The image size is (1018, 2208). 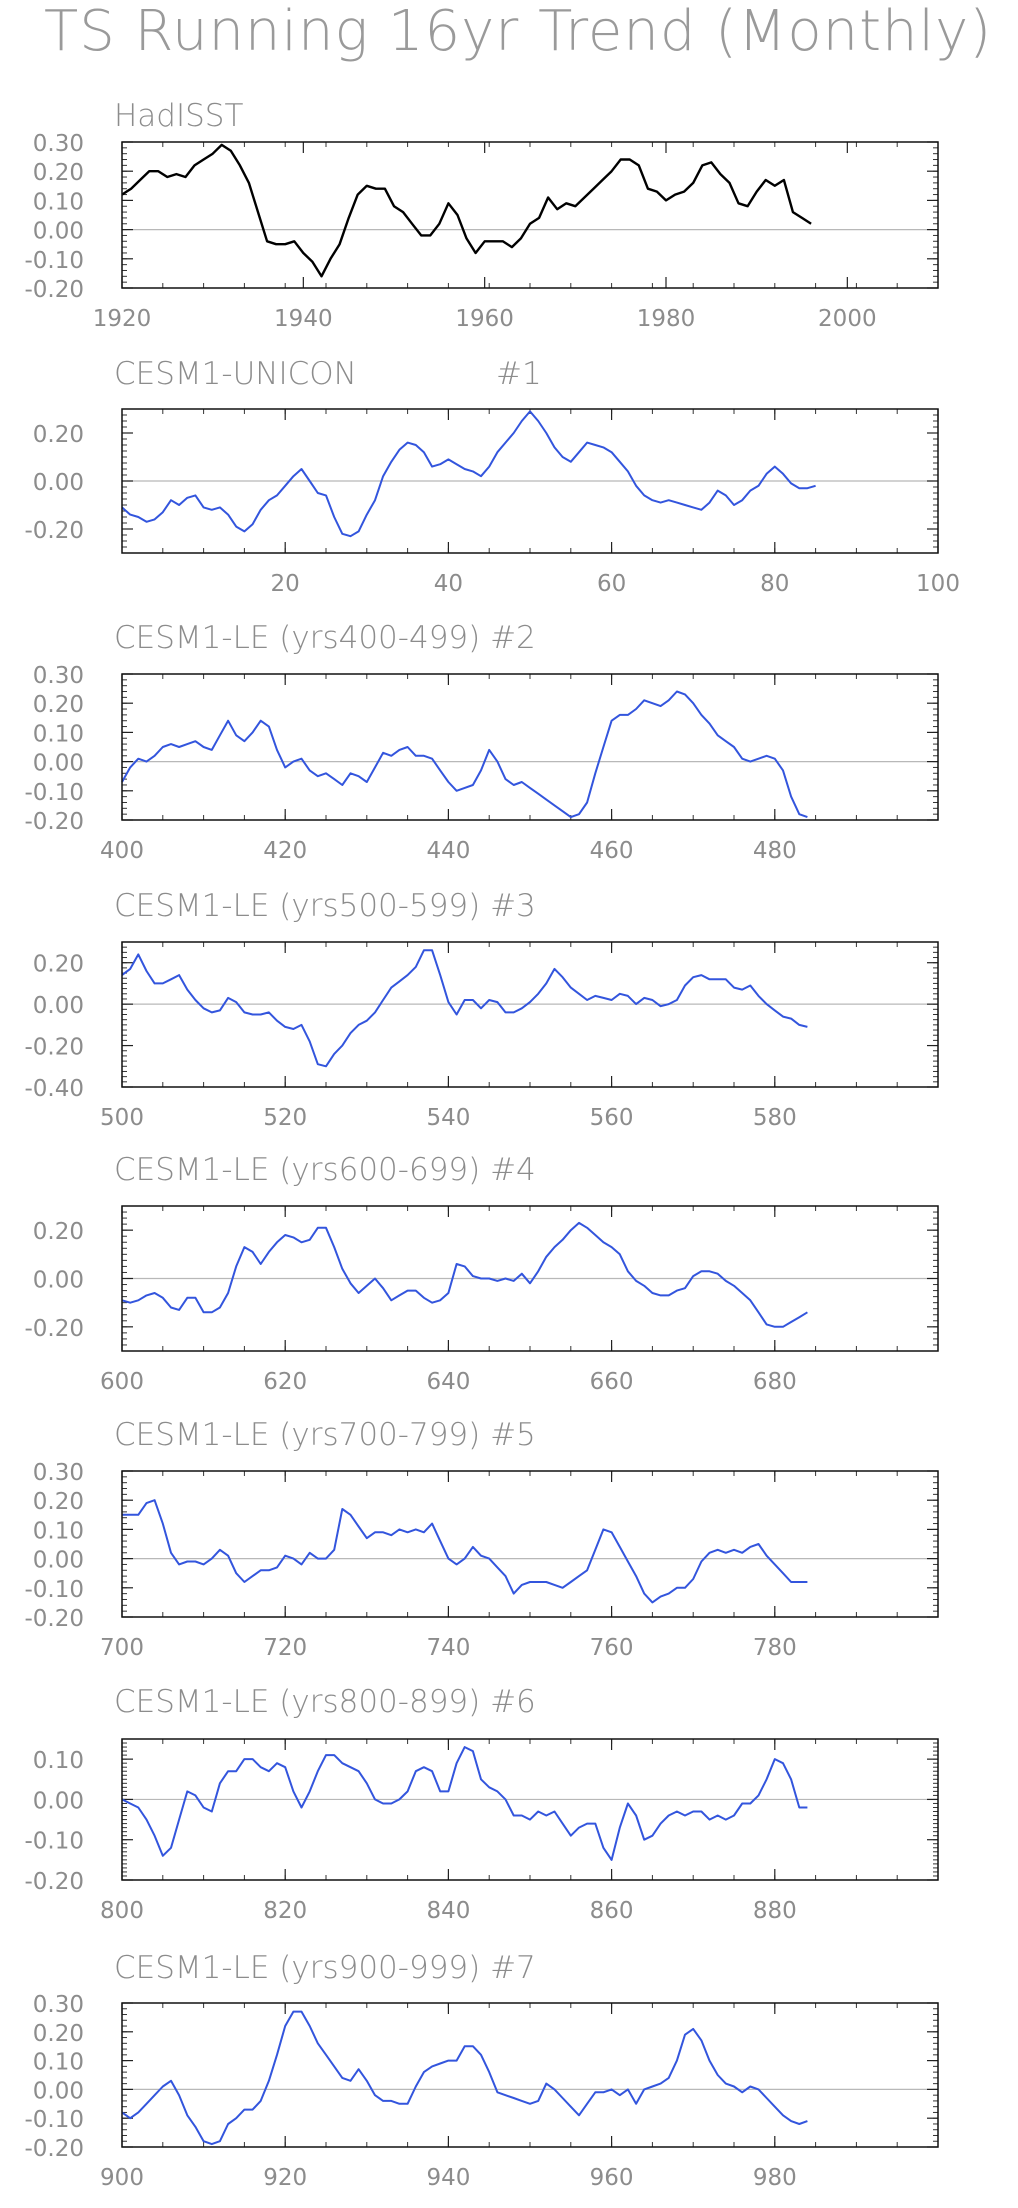 What do you see at coordinates (612, 2178) in the screenshot?
I see `x-tick-label: 960` at bounding box center [612, 2178].